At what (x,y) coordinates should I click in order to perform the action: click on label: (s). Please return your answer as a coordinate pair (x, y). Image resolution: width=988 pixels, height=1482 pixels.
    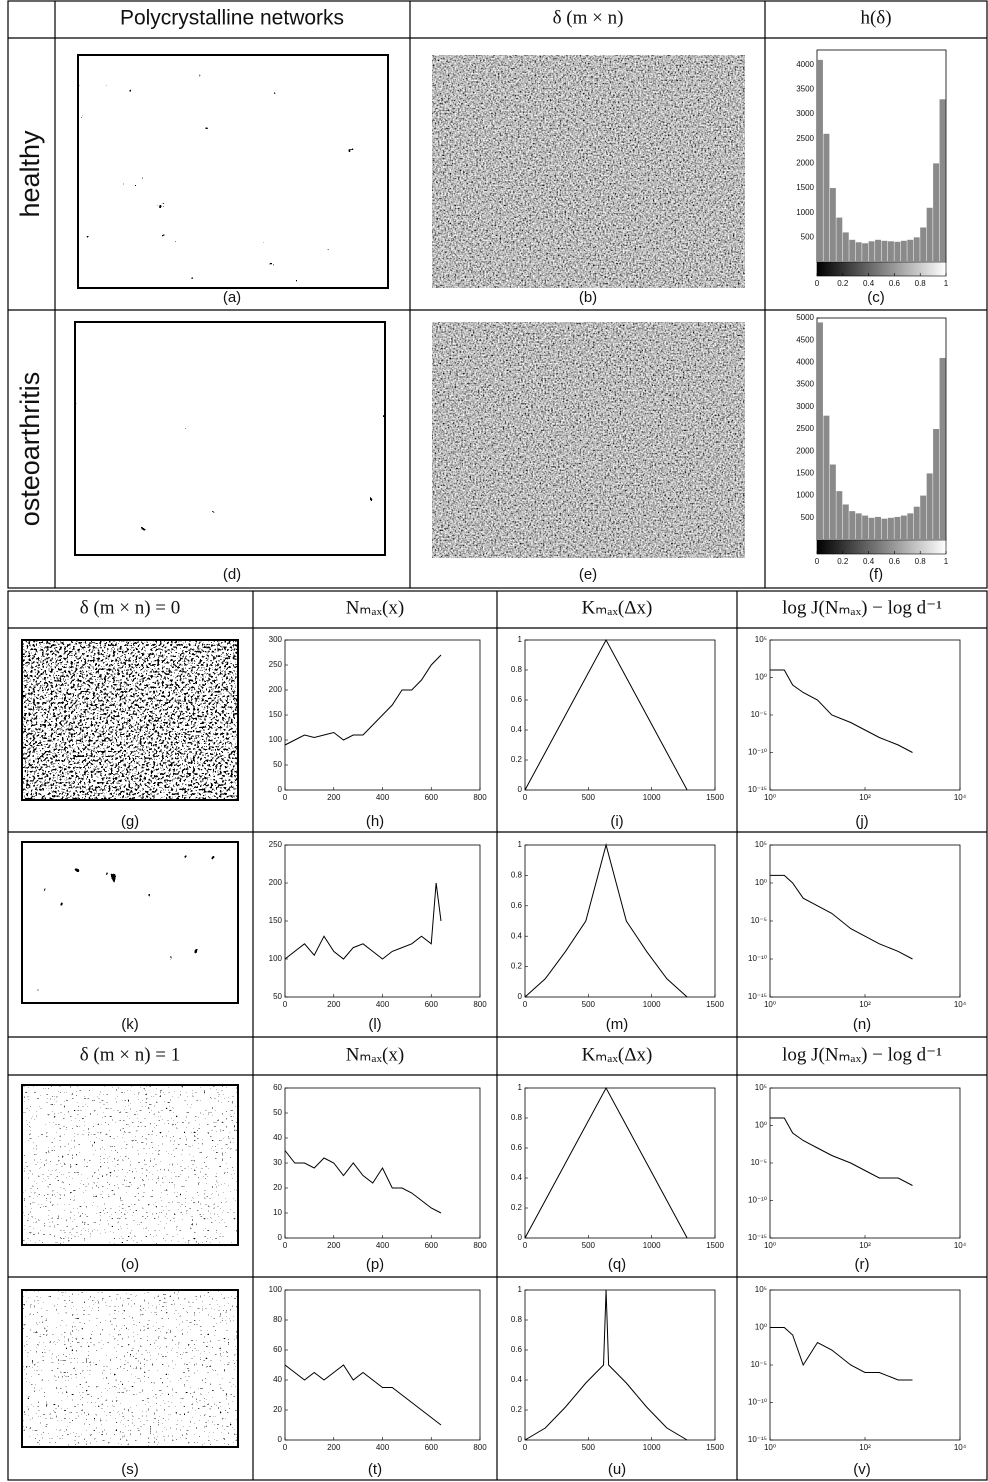
    Looking at the image, I should click on (130, 1469).